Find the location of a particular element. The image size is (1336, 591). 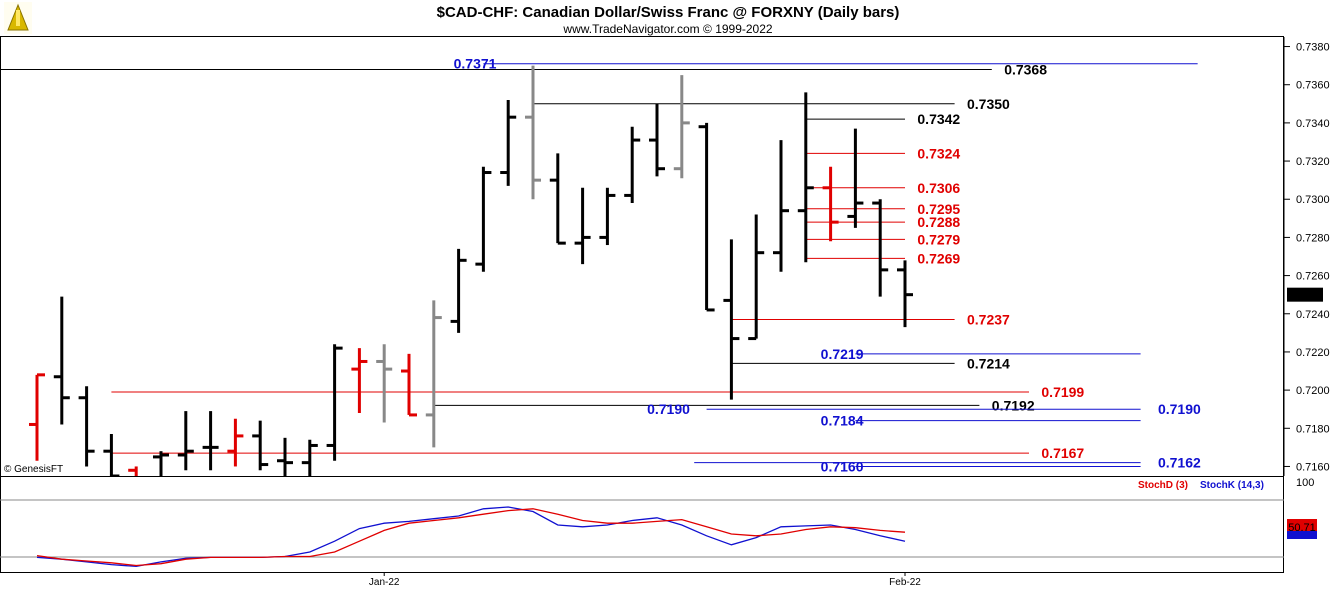

price-tick-label: 0.7340 is located at coordinates (1313, 124).